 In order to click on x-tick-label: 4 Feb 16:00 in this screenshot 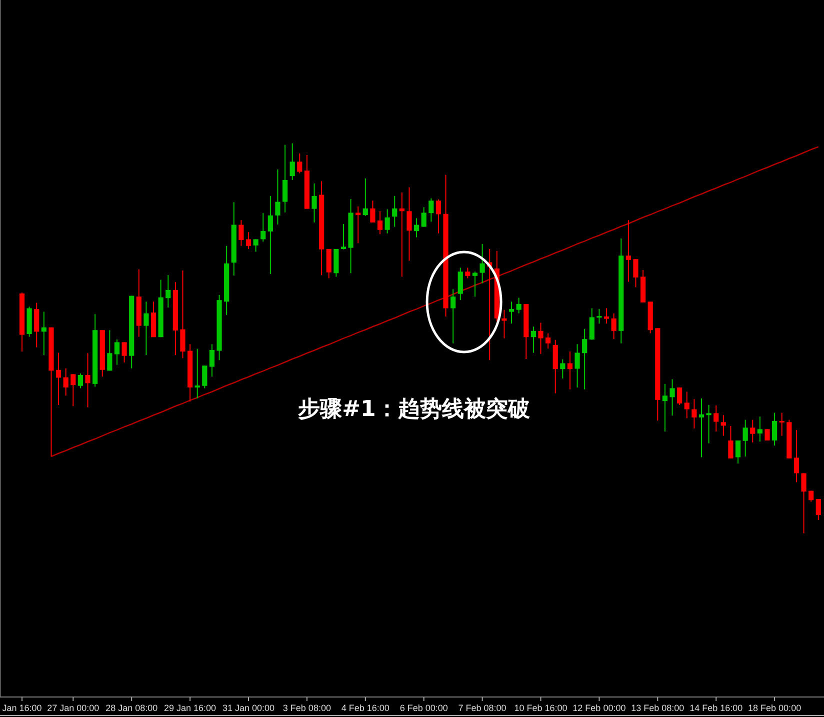, I will do `click(365, 708)`.